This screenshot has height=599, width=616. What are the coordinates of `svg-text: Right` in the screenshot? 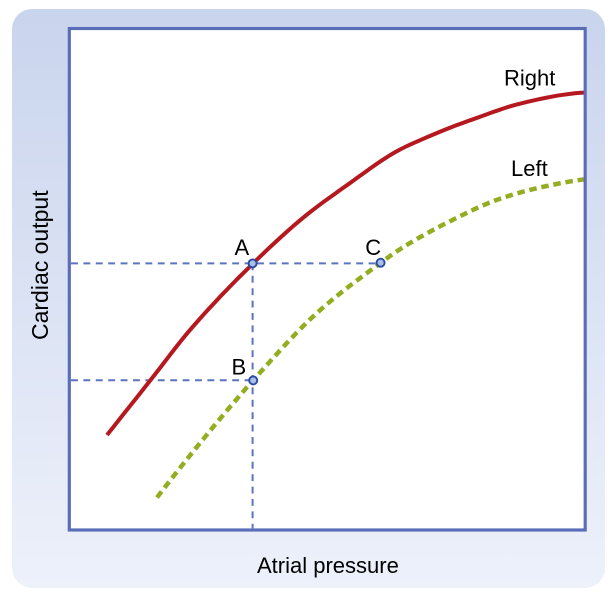 It's located at (529, 78).